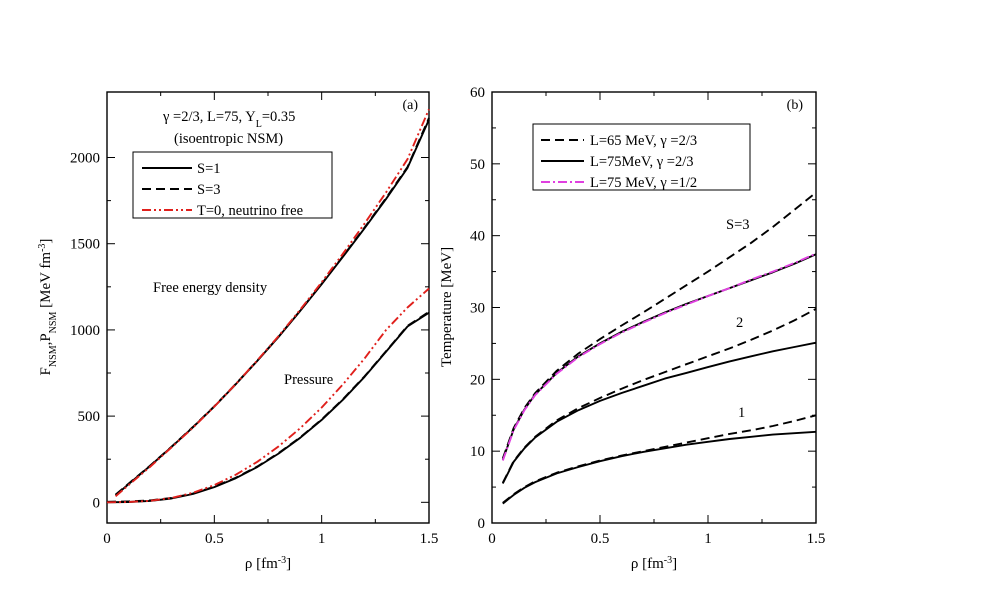 The height and width of the screenshot is (599, 981). I want to click on series-line-s-1-pressure, so click(268, 407).